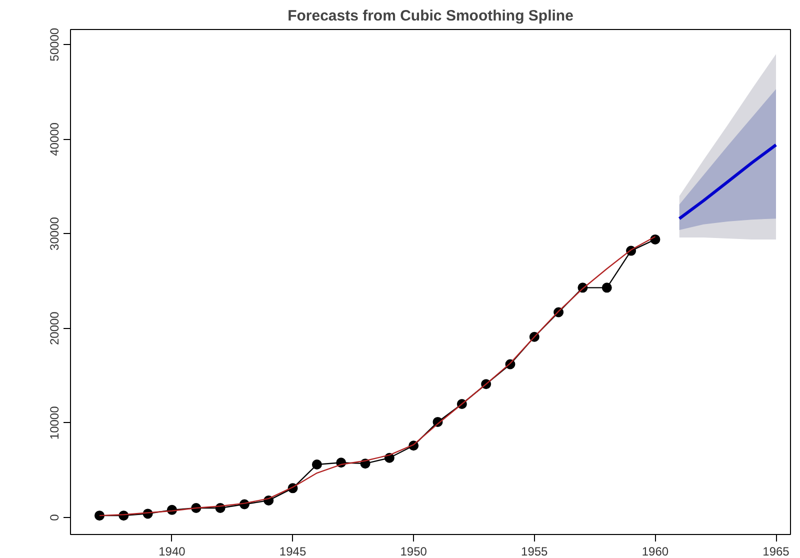  I want to click on x-tick-label: 1965, so click(776, 551).